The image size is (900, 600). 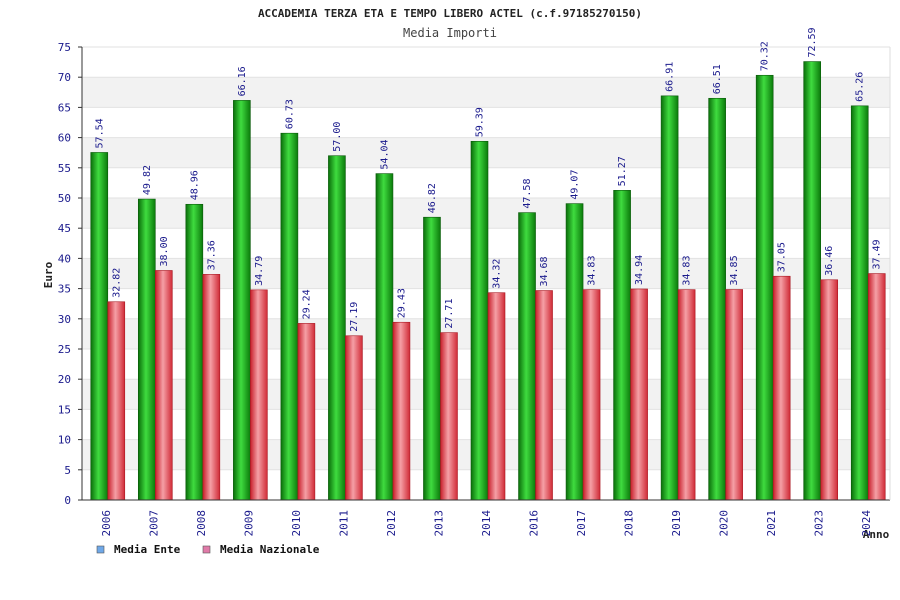 I want to click on y-tick-label: 45, so click(x=64, y=228).